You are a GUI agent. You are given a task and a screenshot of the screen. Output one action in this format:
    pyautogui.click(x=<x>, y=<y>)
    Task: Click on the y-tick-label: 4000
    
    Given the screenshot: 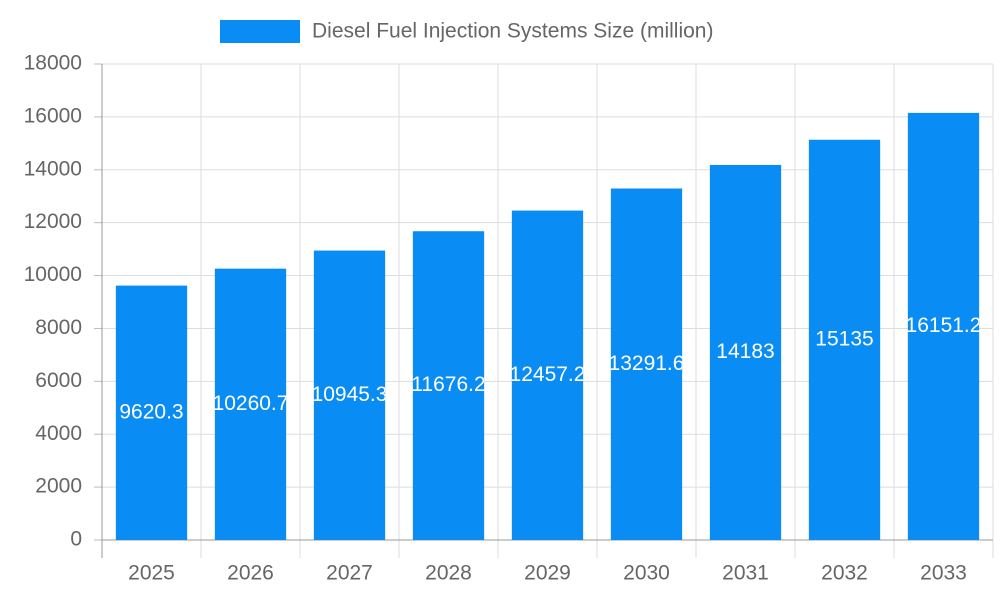 What is the action you would take?
    pyautogui.click(x=58, y=433)
    